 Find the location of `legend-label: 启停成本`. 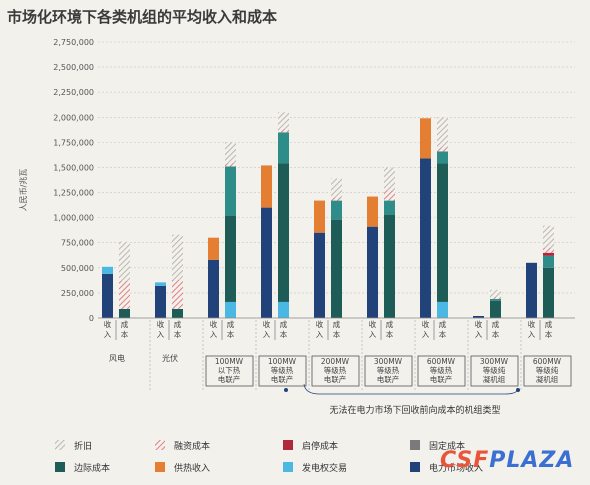

legend-label: 启停成本 is located at coordinates (320, 446).